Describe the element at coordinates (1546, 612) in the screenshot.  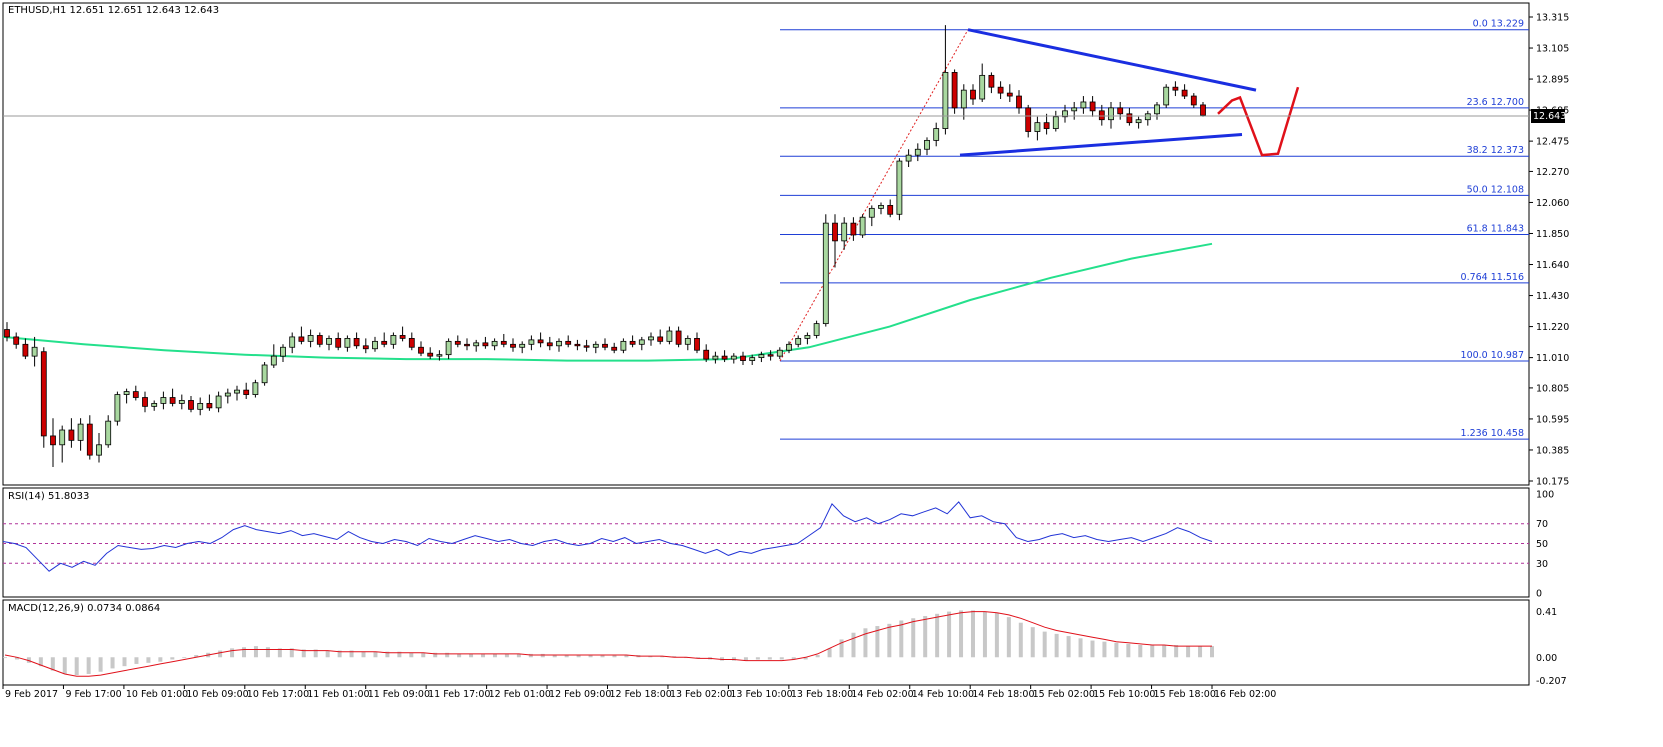
I see `macd-tick-label: 0.41` at that location.